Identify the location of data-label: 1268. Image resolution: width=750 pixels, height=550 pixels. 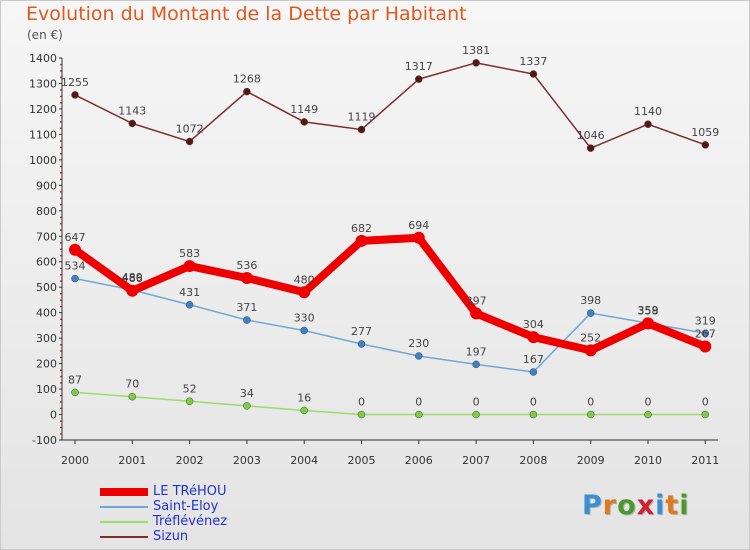
(247, 79).